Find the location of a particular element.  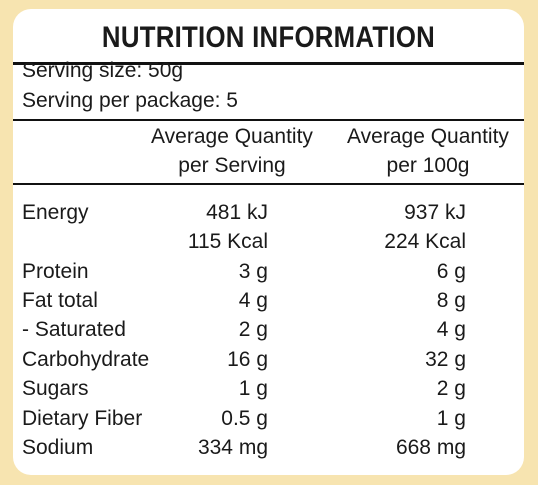

nutrient-label: Dietary Fiber is located at coordinates (82, 418).